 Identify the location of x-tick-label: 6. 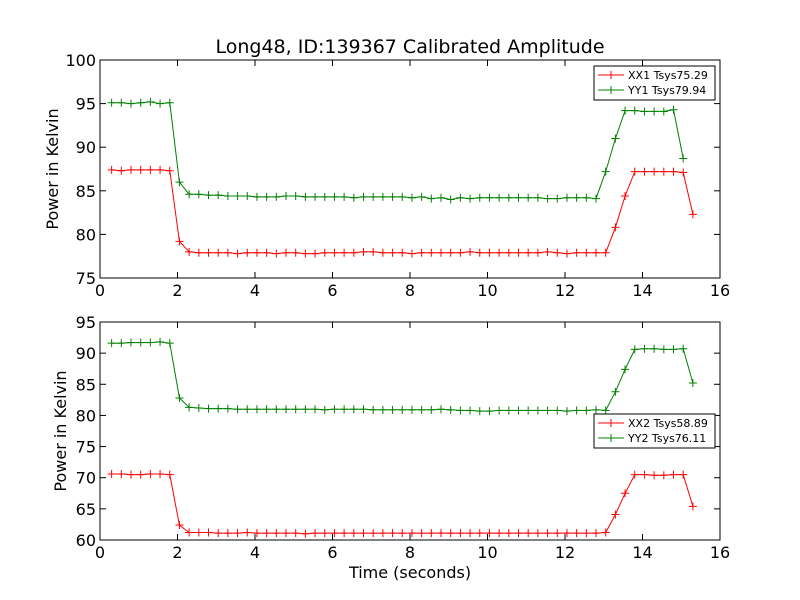
(332, 552).